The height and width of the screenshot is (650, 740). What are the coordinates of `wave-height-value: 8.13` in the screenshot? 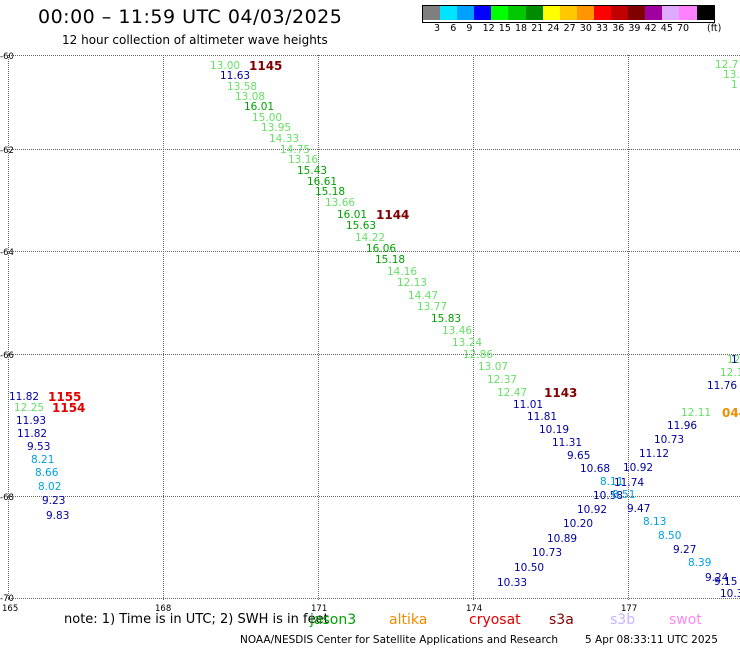 It's located at (655, 522).